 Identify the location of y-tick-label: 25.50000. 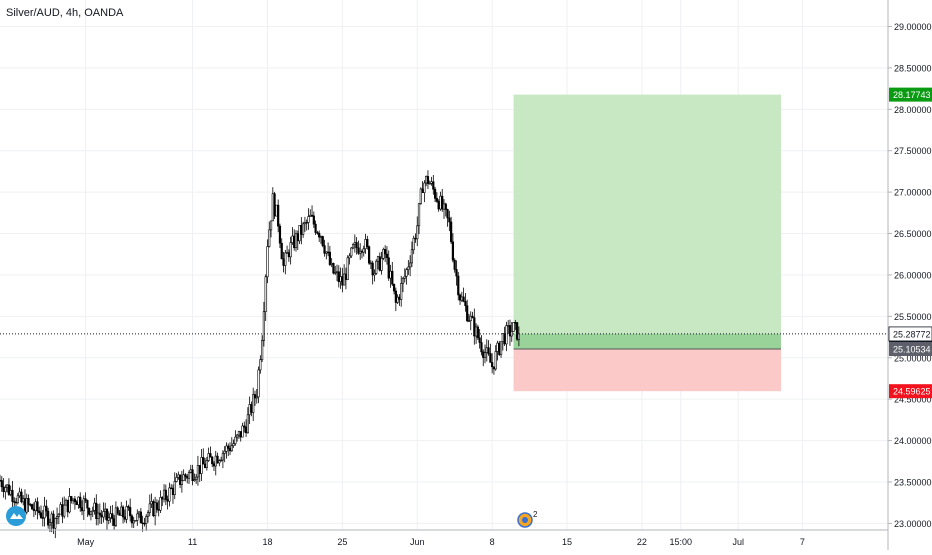
(913, 317).